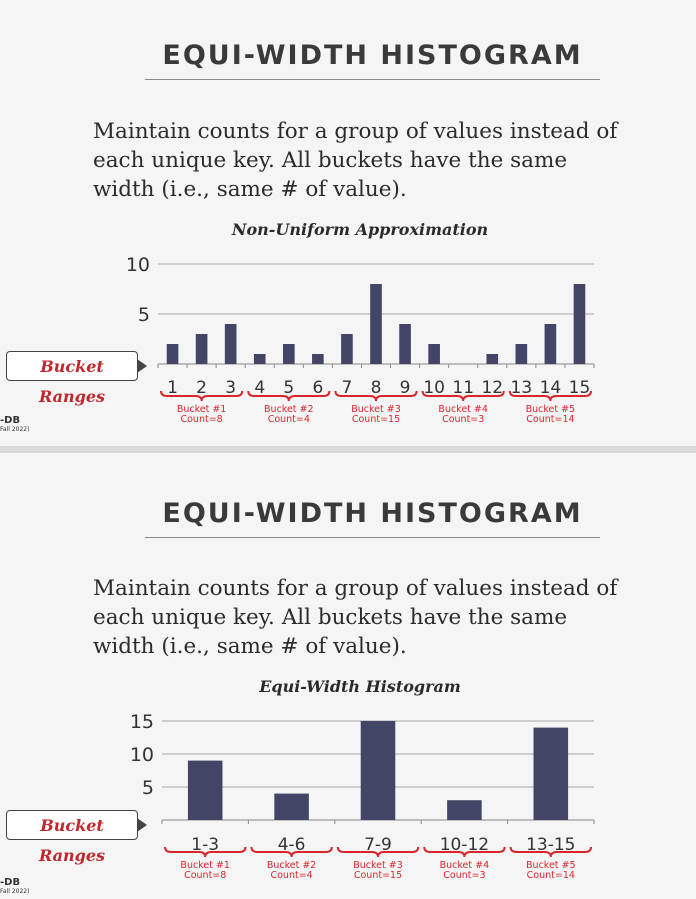 This screenshot has width=696, height=899. Describe the element at coordinates (348, 449) in the screenshot. I see `slide-separator` at that location.